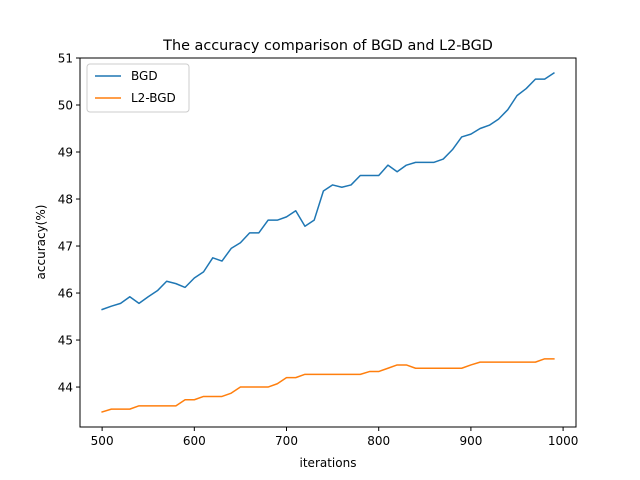  I want to click on y-tick-label: 47, so click(65, 246).